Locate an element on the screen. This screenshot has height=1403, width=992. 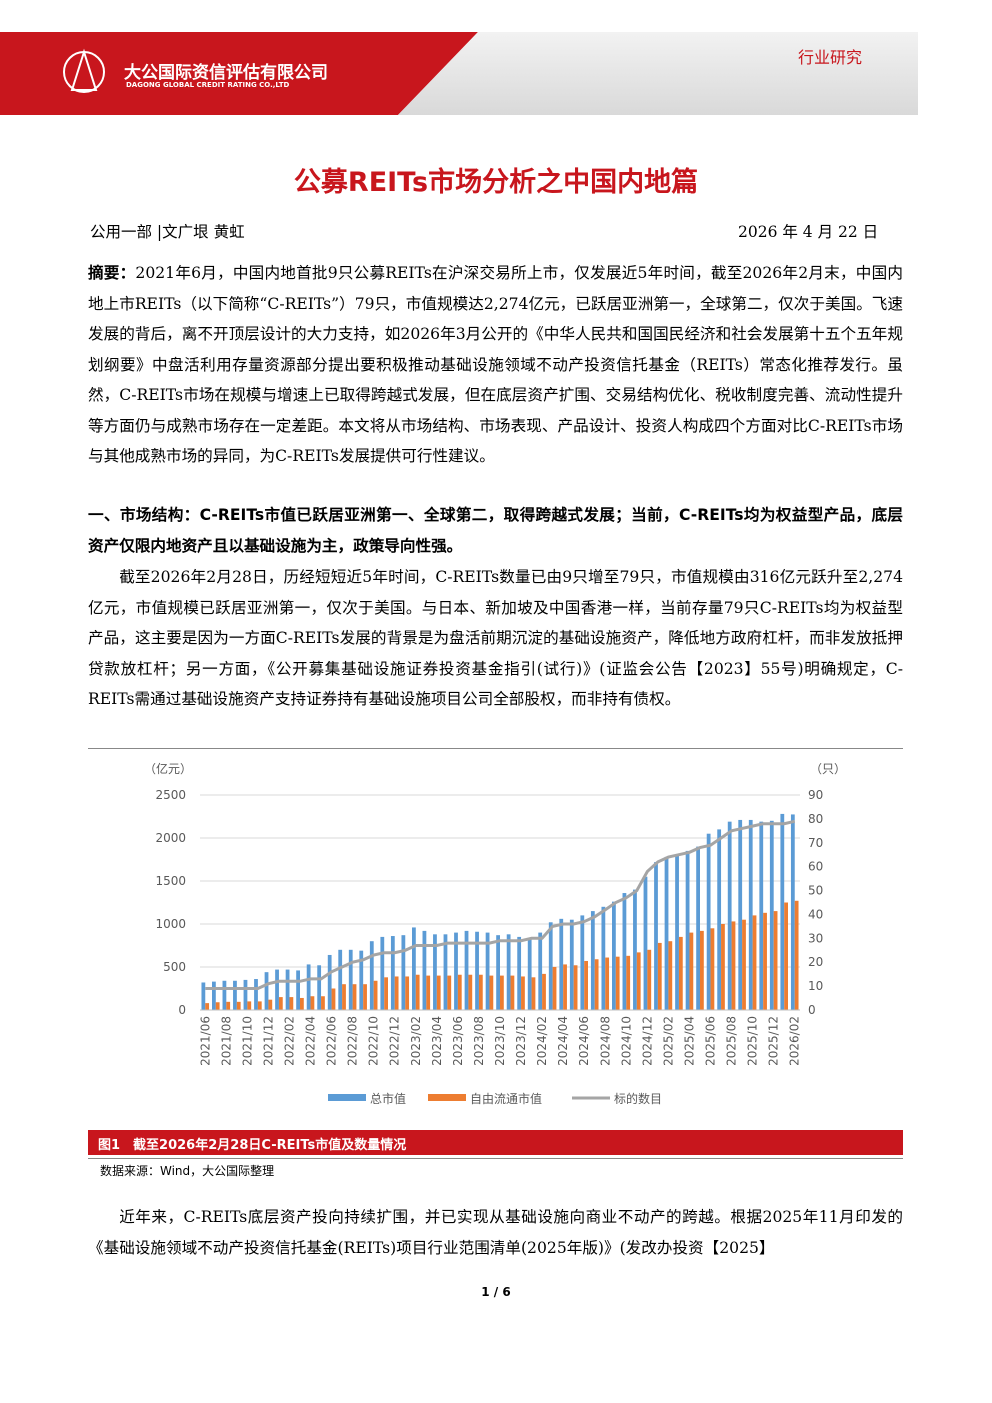
caption-bar is located at coordinates (495, 1142).